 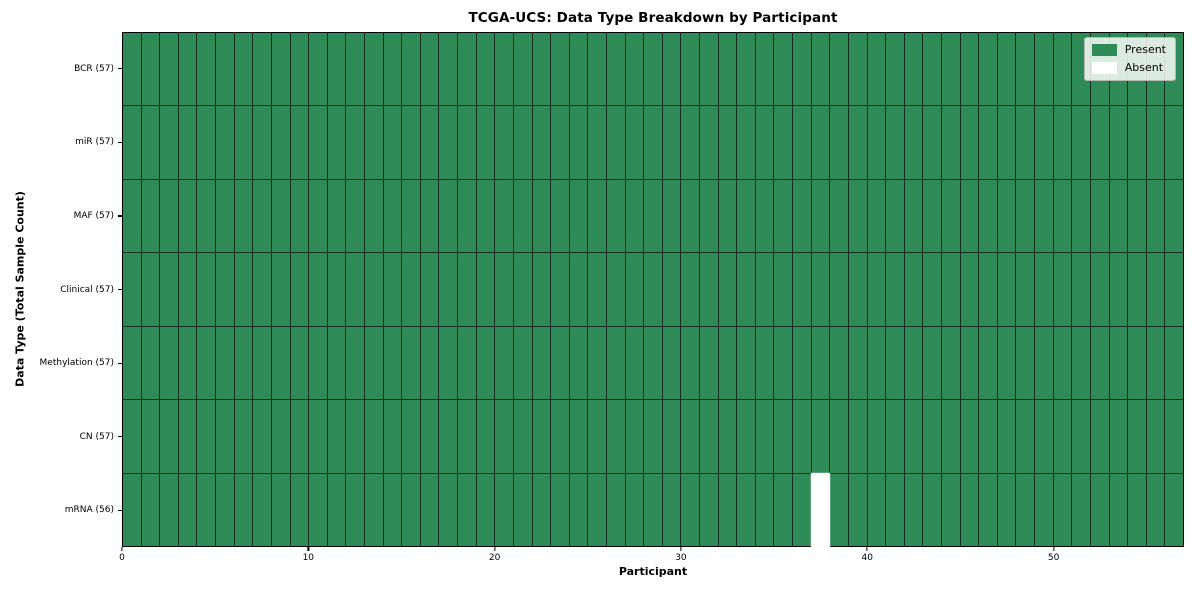 I want to click on legend-item: Present, so click(x=1128, y=50).